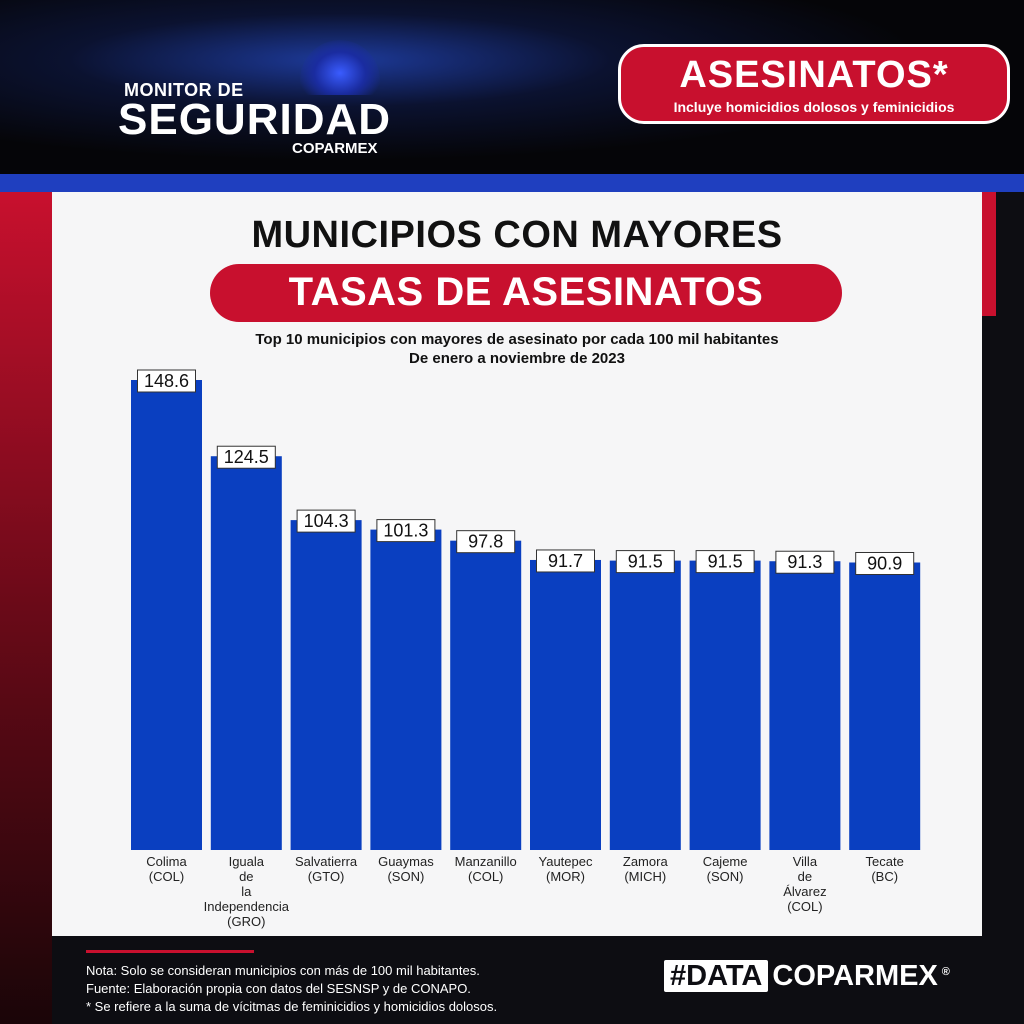 The width and height of the screenshot is (1024, 1024). I want to click on value-label: 104.3, so click(326, 521).